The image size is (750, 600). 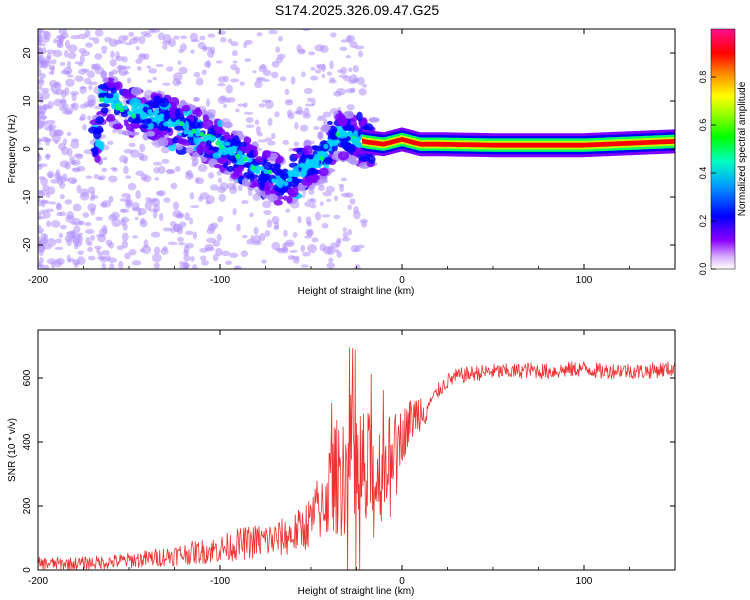 I want to click on y-tick-label: 200, so click(x=27, y=505).